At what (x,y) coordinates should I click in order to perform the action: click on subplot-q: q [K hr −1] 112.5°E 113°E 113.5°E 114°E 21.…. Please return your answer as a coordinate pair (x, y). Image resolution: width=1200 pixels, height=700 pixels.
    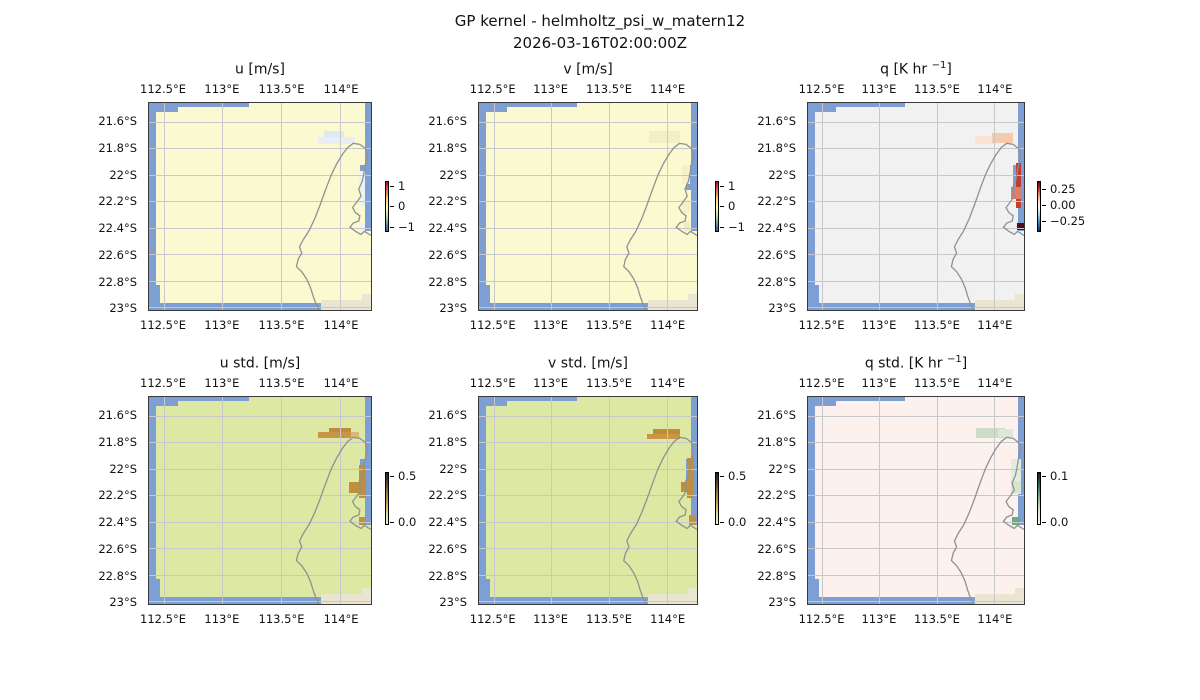
    Looking at the image, I should click on (921, 196).